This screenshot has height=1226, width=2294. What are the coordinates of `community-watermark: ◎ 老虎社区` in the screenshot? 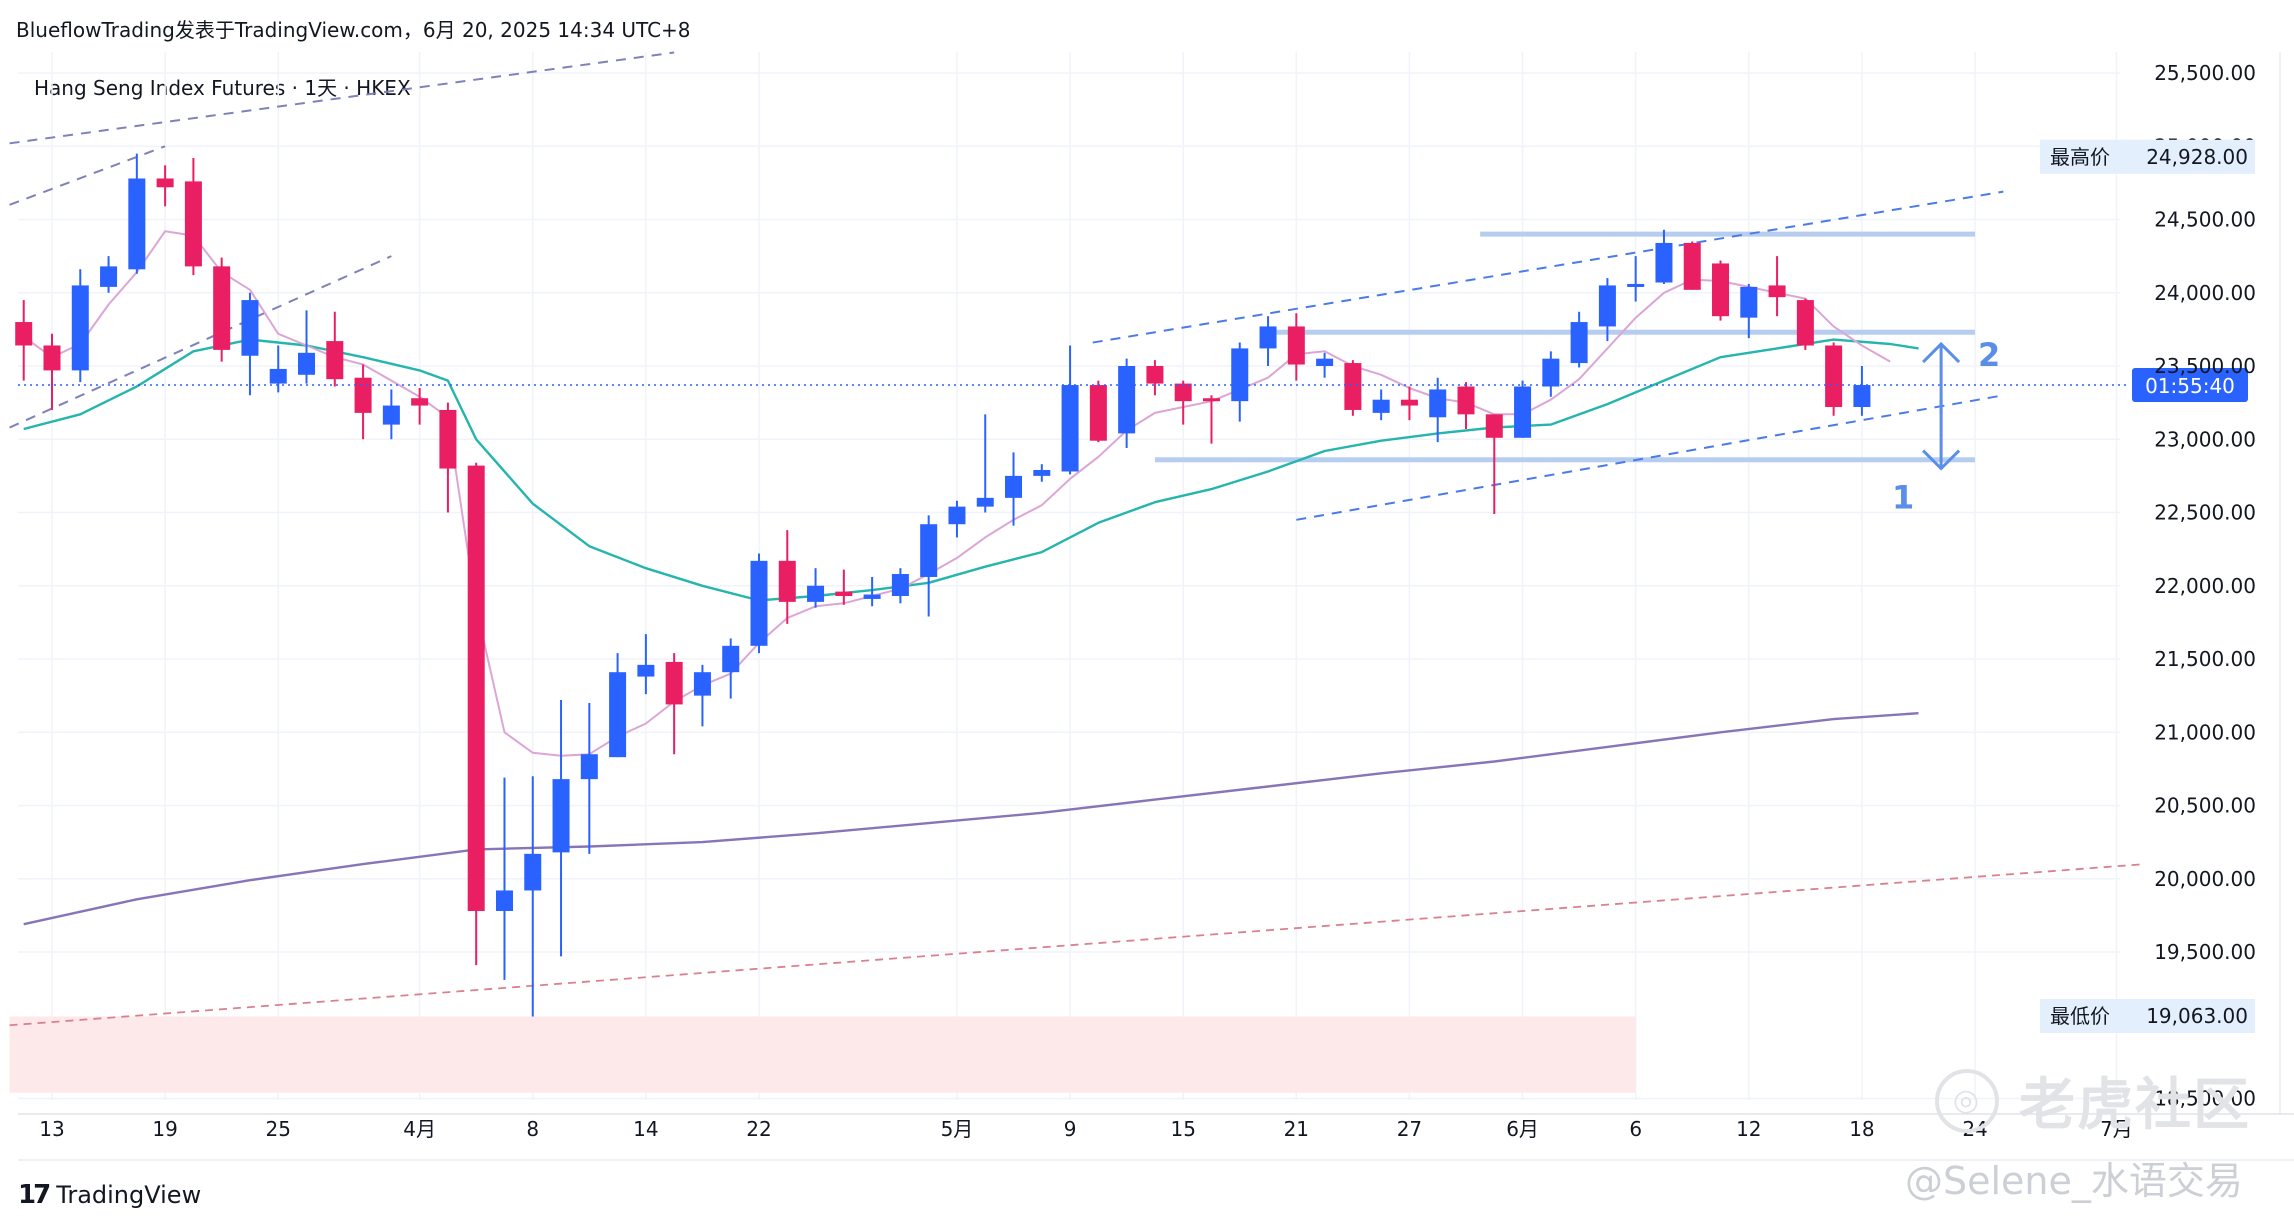 It's located at (2093, 1100).